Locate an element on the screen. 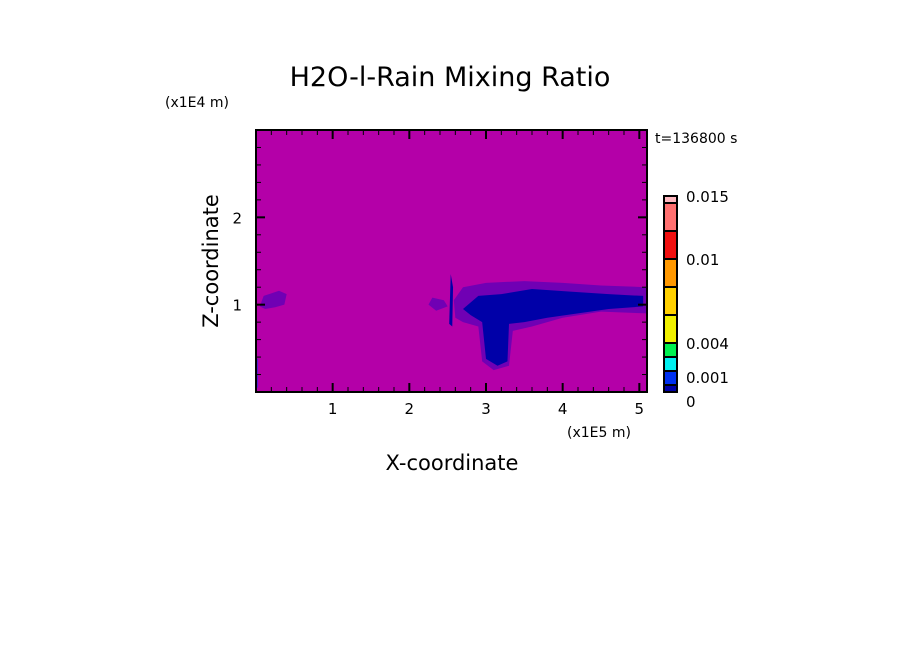 The height and width of the screenshot is (654, 904). y-tick-label: 2 is located at coordinates (237, 218).